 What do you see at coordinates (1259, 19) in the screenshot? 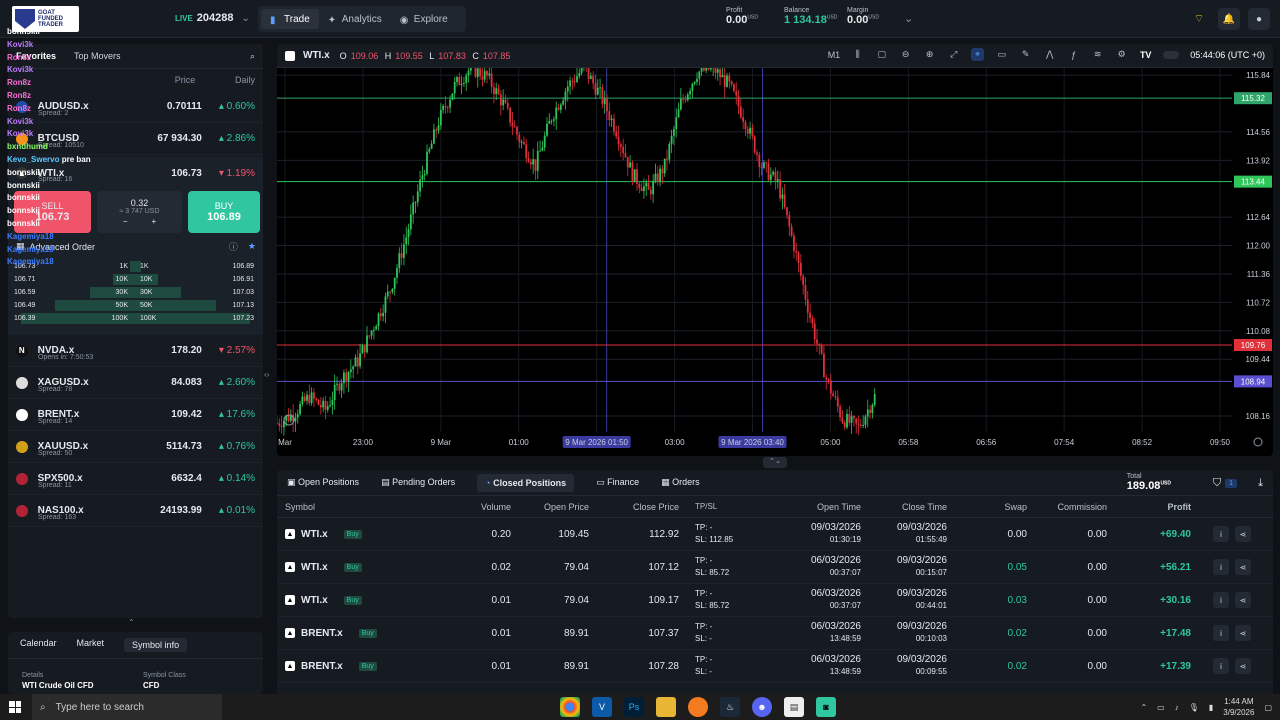
I see `user-icon: ●` at bounding box center [1259, 19].